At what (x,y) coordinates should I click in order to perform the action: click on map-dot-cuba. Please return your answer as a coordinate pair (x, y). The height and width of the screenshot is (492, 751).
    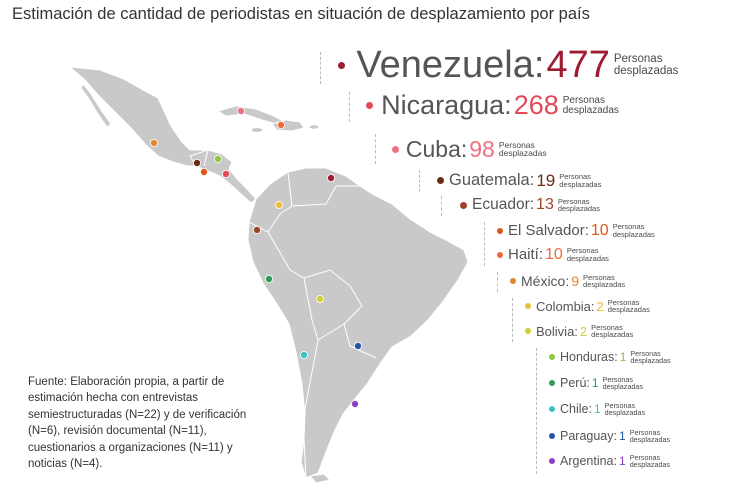
    Looking at the image, I should click on (240, 111).